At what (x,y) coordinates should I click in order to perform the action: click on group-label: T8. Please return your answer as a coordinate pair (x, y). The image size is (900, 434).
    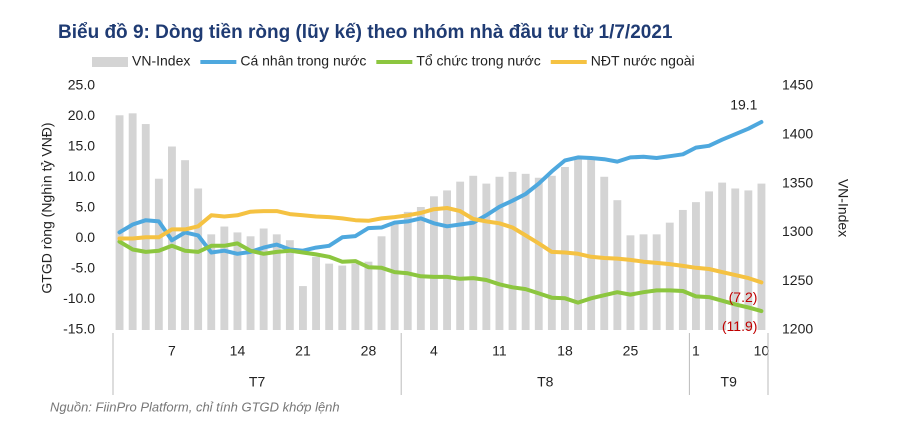
    Looking at the image, I should click on (545, 382).